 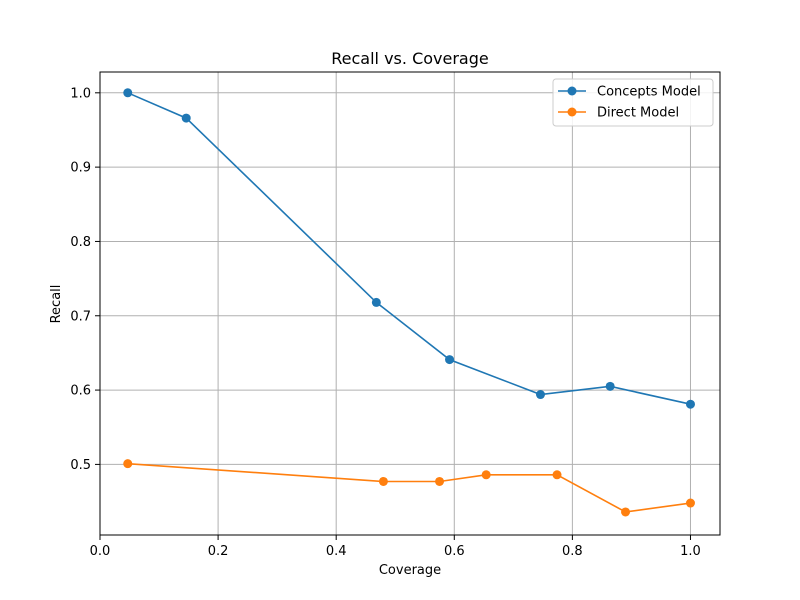 I want to click on legend-label: Concepts Model, so click(x=649, y=92).